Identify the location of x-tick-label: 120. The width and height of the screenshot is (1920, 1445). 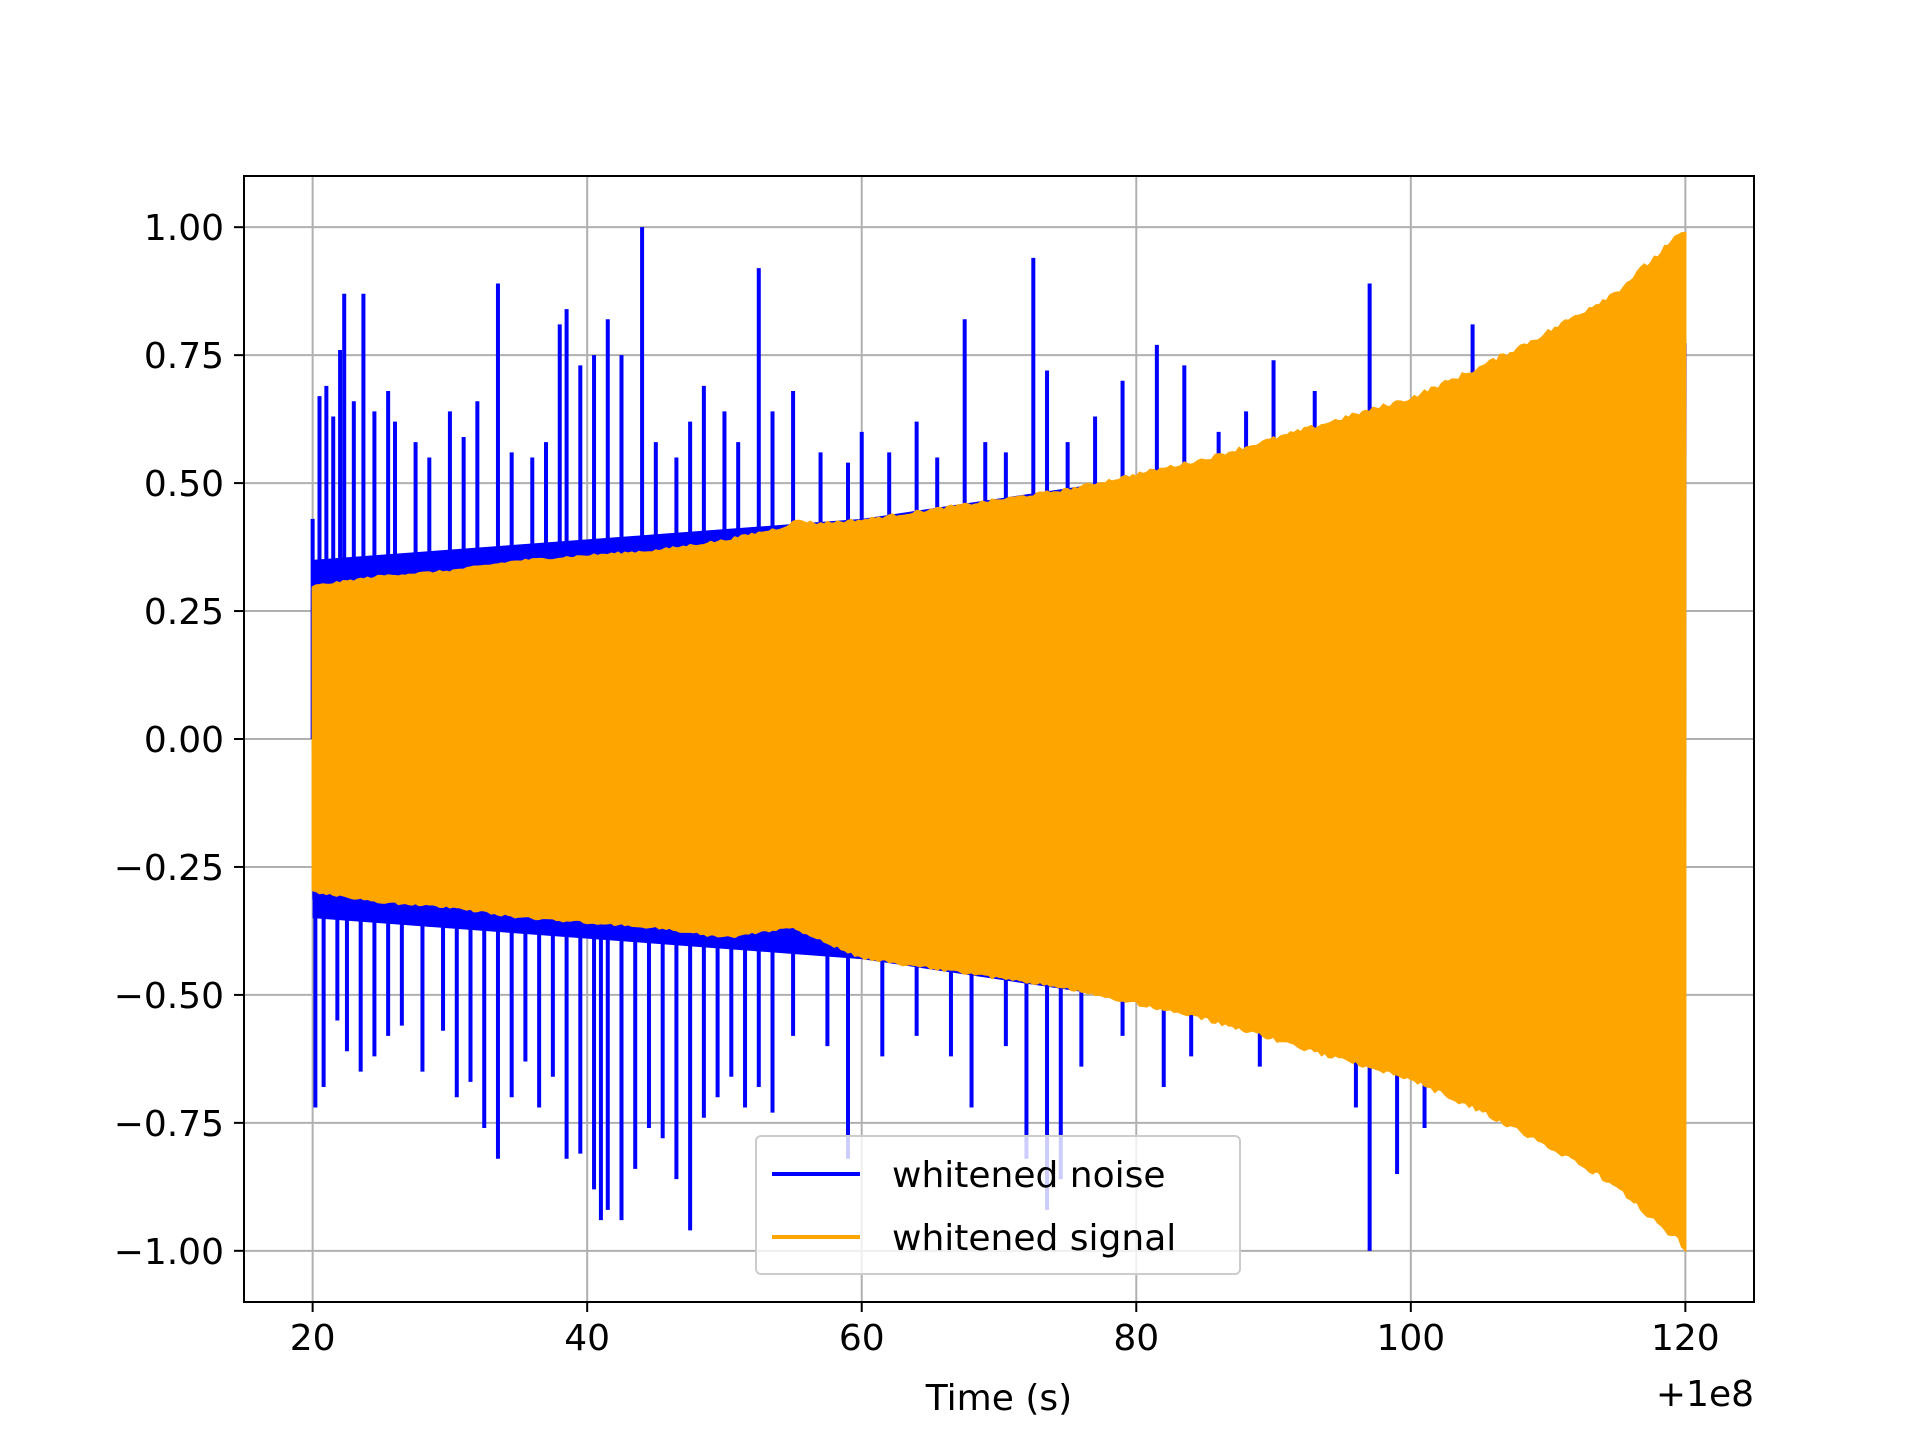
(1685, 1338).